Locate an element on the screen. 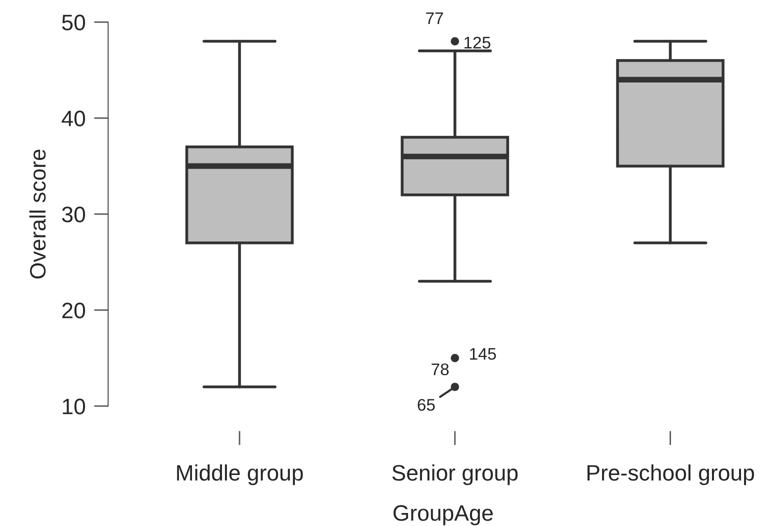  annotation: 77 is located at coordinates (434, 18).